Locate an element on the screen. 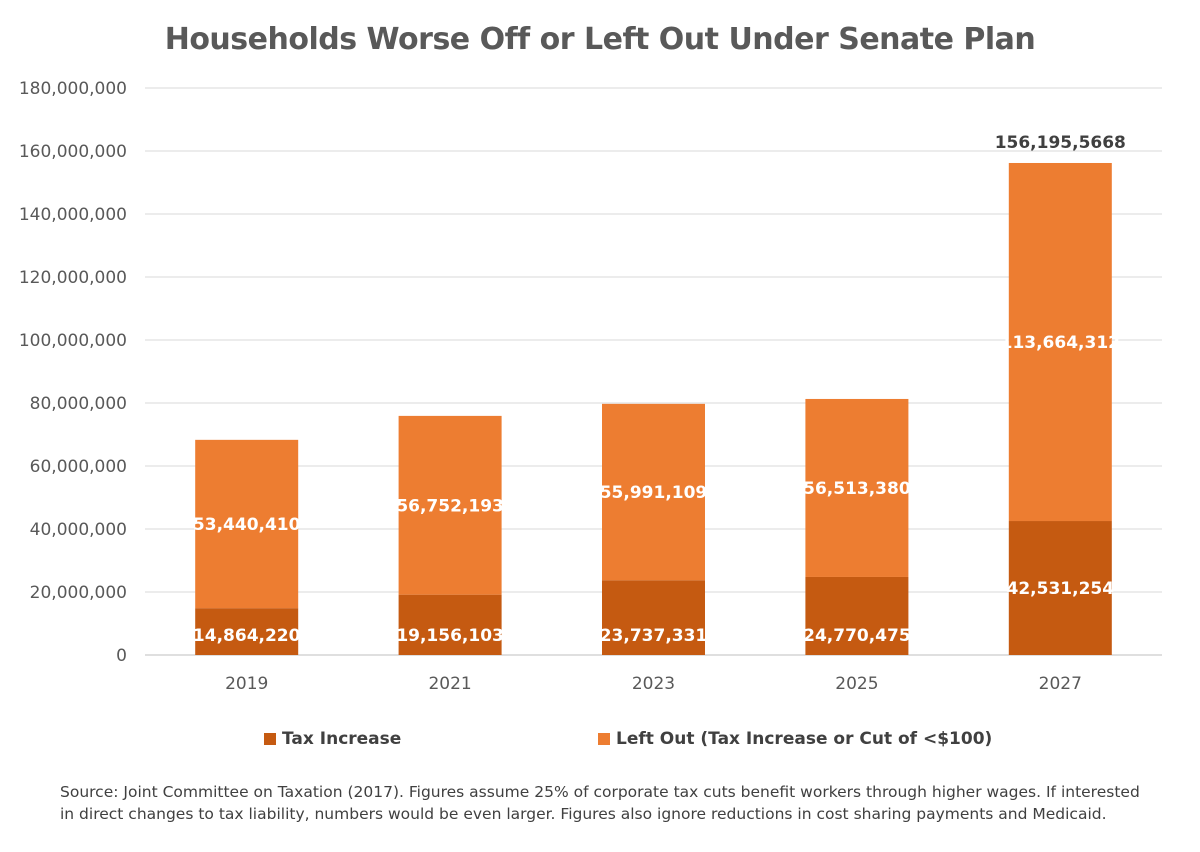  data-label-left-out: 113,664,312 is located at coordinates (1060, 343).